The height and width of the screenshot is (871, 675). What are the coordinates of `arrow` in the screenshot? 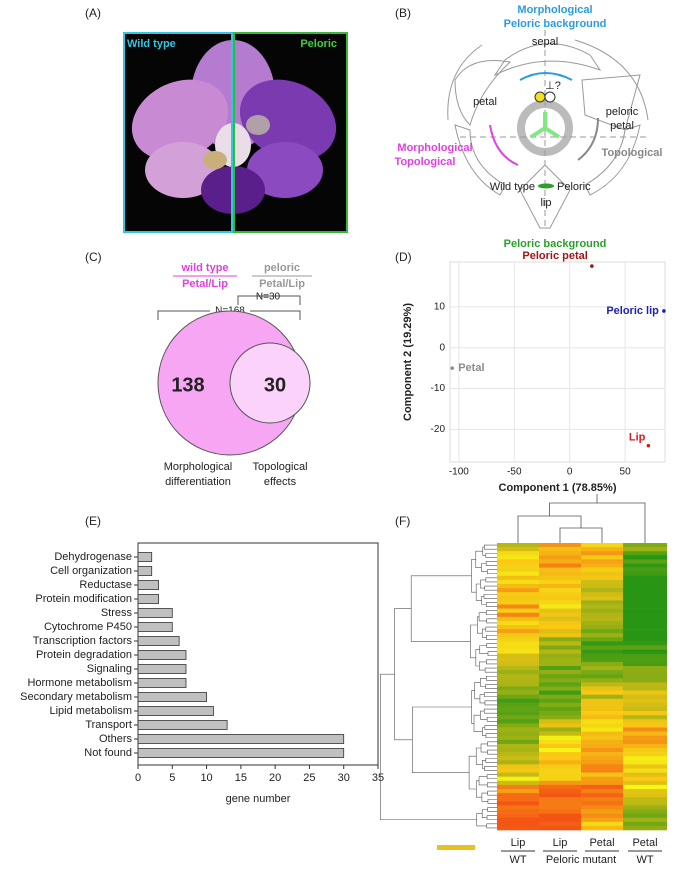 It's located at (588, 139).